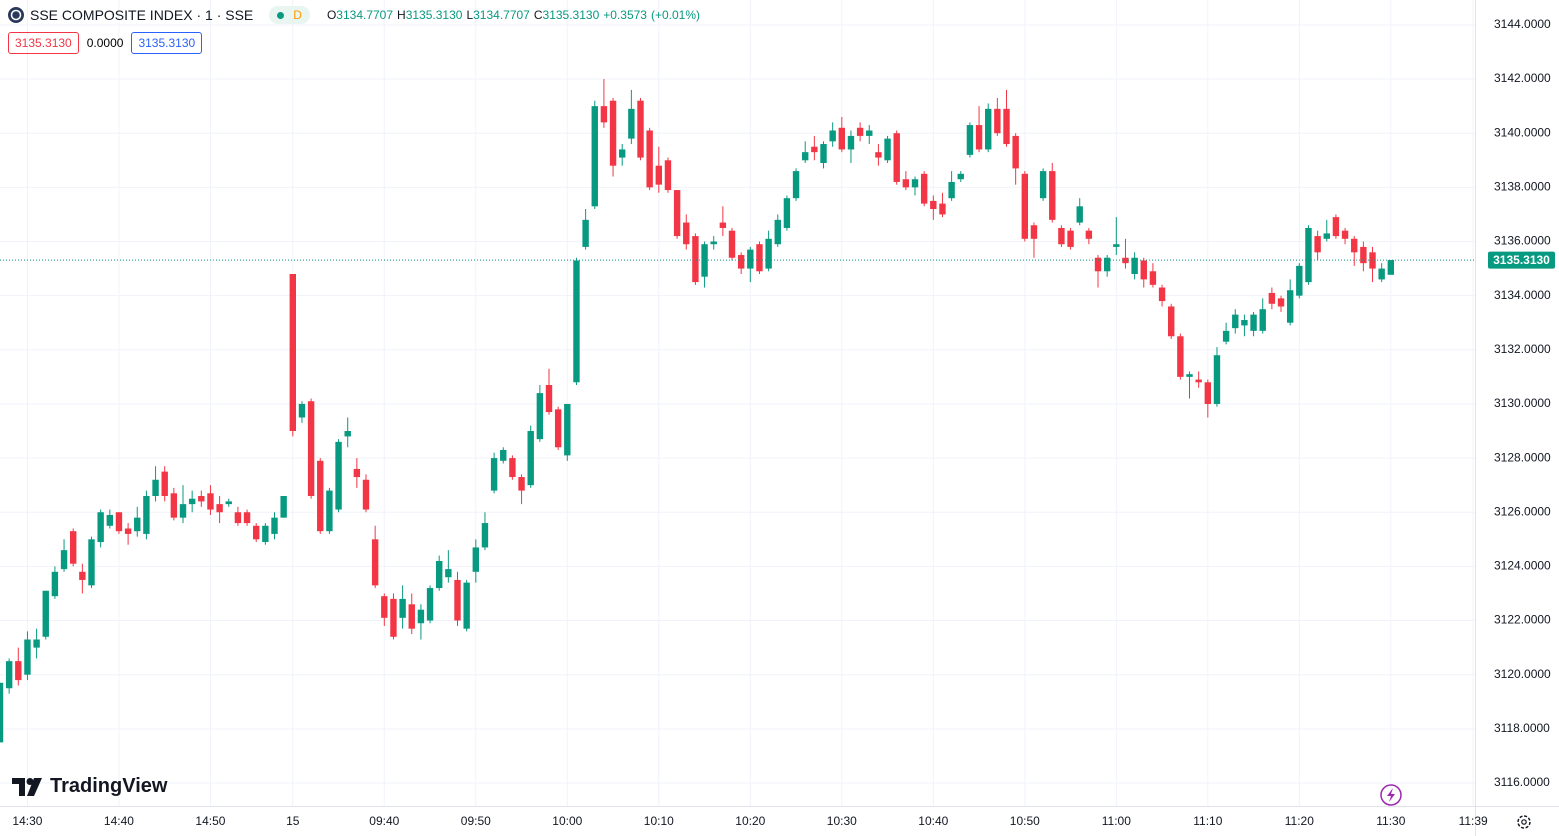 The width and height of the screenshot is (1559, 836). I want to click on x-tick-label: 14:50, so click(210, 821).